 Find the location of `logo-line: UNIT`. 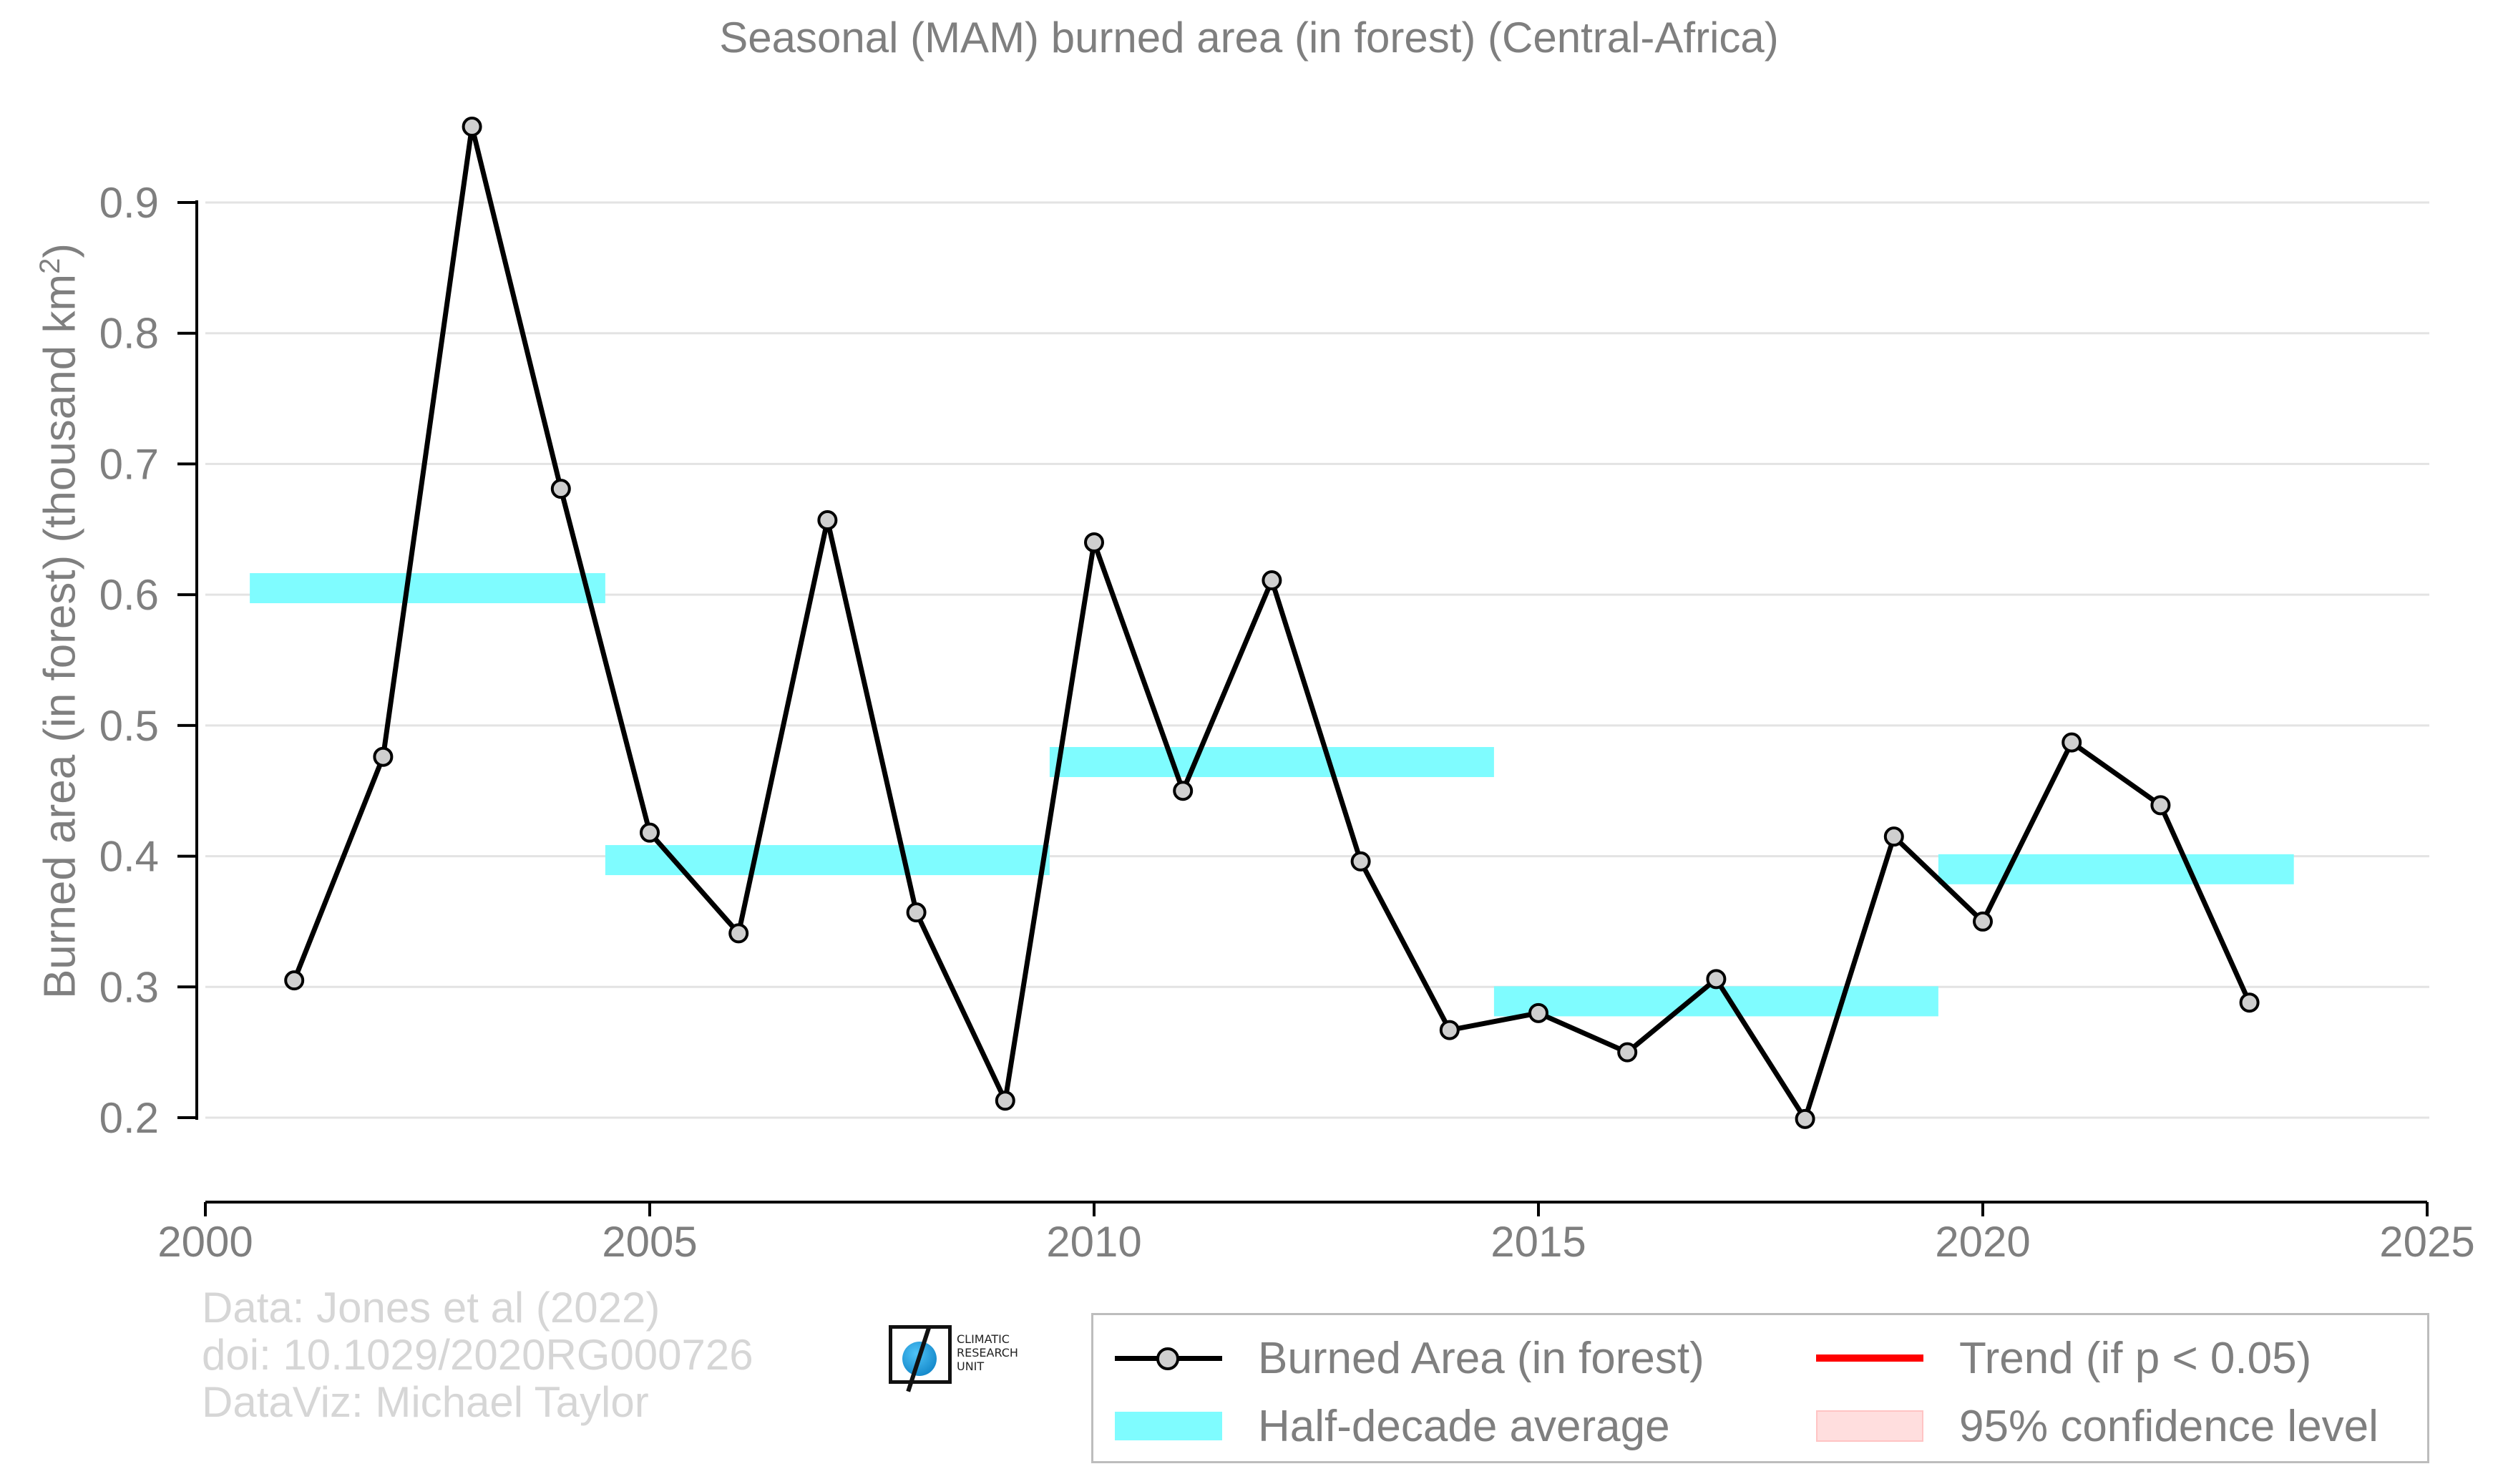

logo-line: UNIT is located at coordinates (971, 1366).